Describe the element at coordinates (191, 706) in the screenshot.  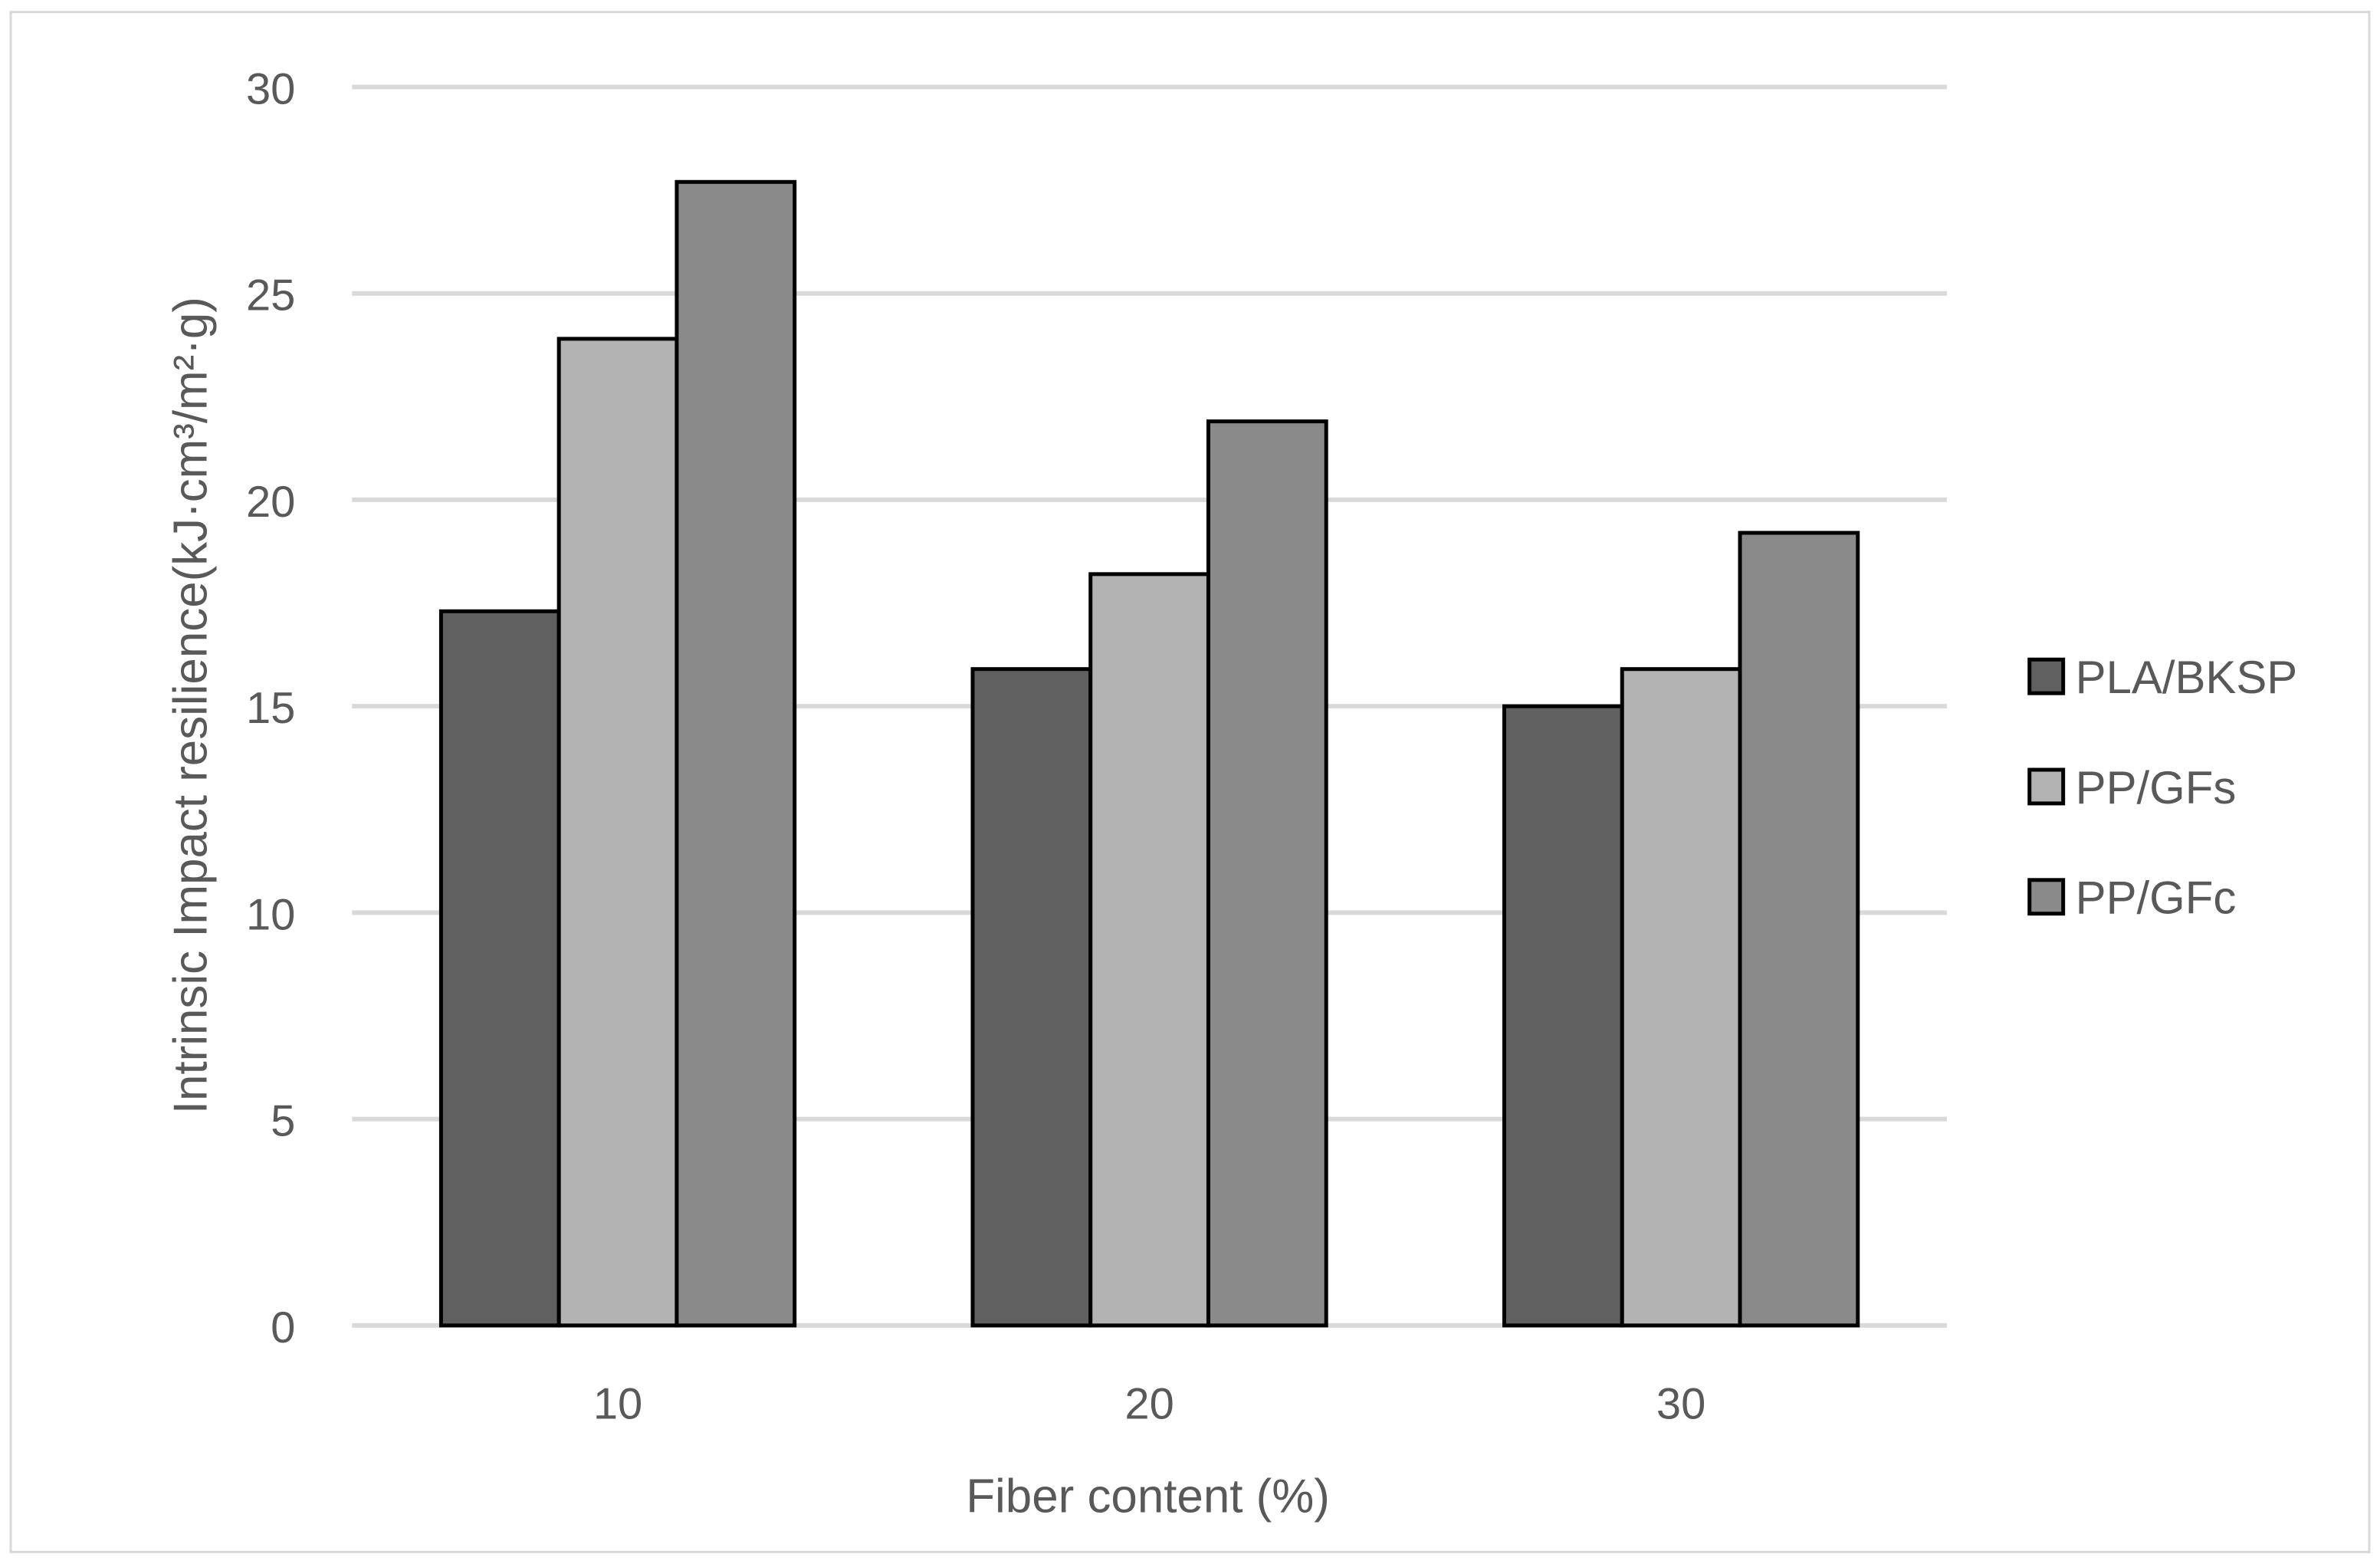
I see `y-axis-label: Intrinsic Impact resilience(kJ·cm³/m²·g)` at that location.